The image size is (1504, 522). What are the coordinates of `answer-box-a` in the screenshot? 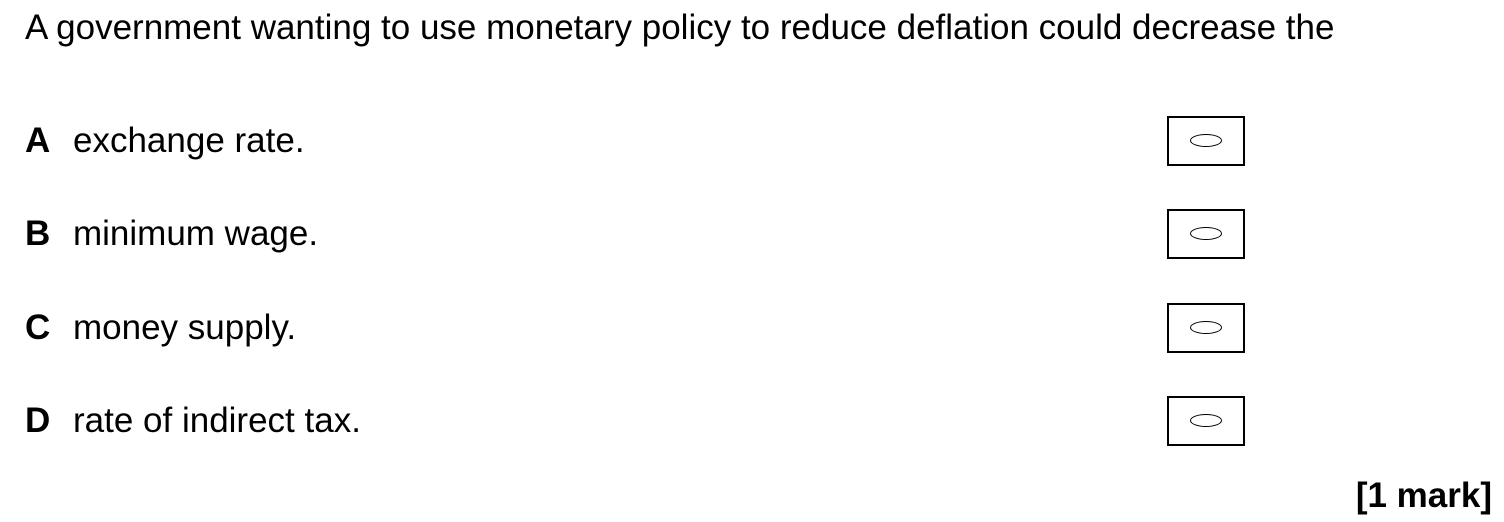 It's located at (1206, 141).